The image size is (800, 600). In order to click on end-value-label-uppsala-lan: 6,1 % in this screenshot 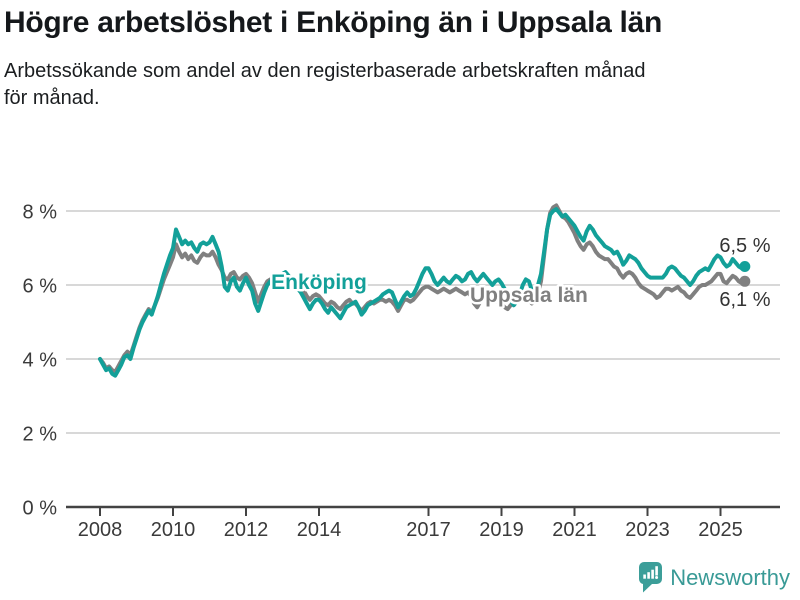, I will do `click(744, 300)`.